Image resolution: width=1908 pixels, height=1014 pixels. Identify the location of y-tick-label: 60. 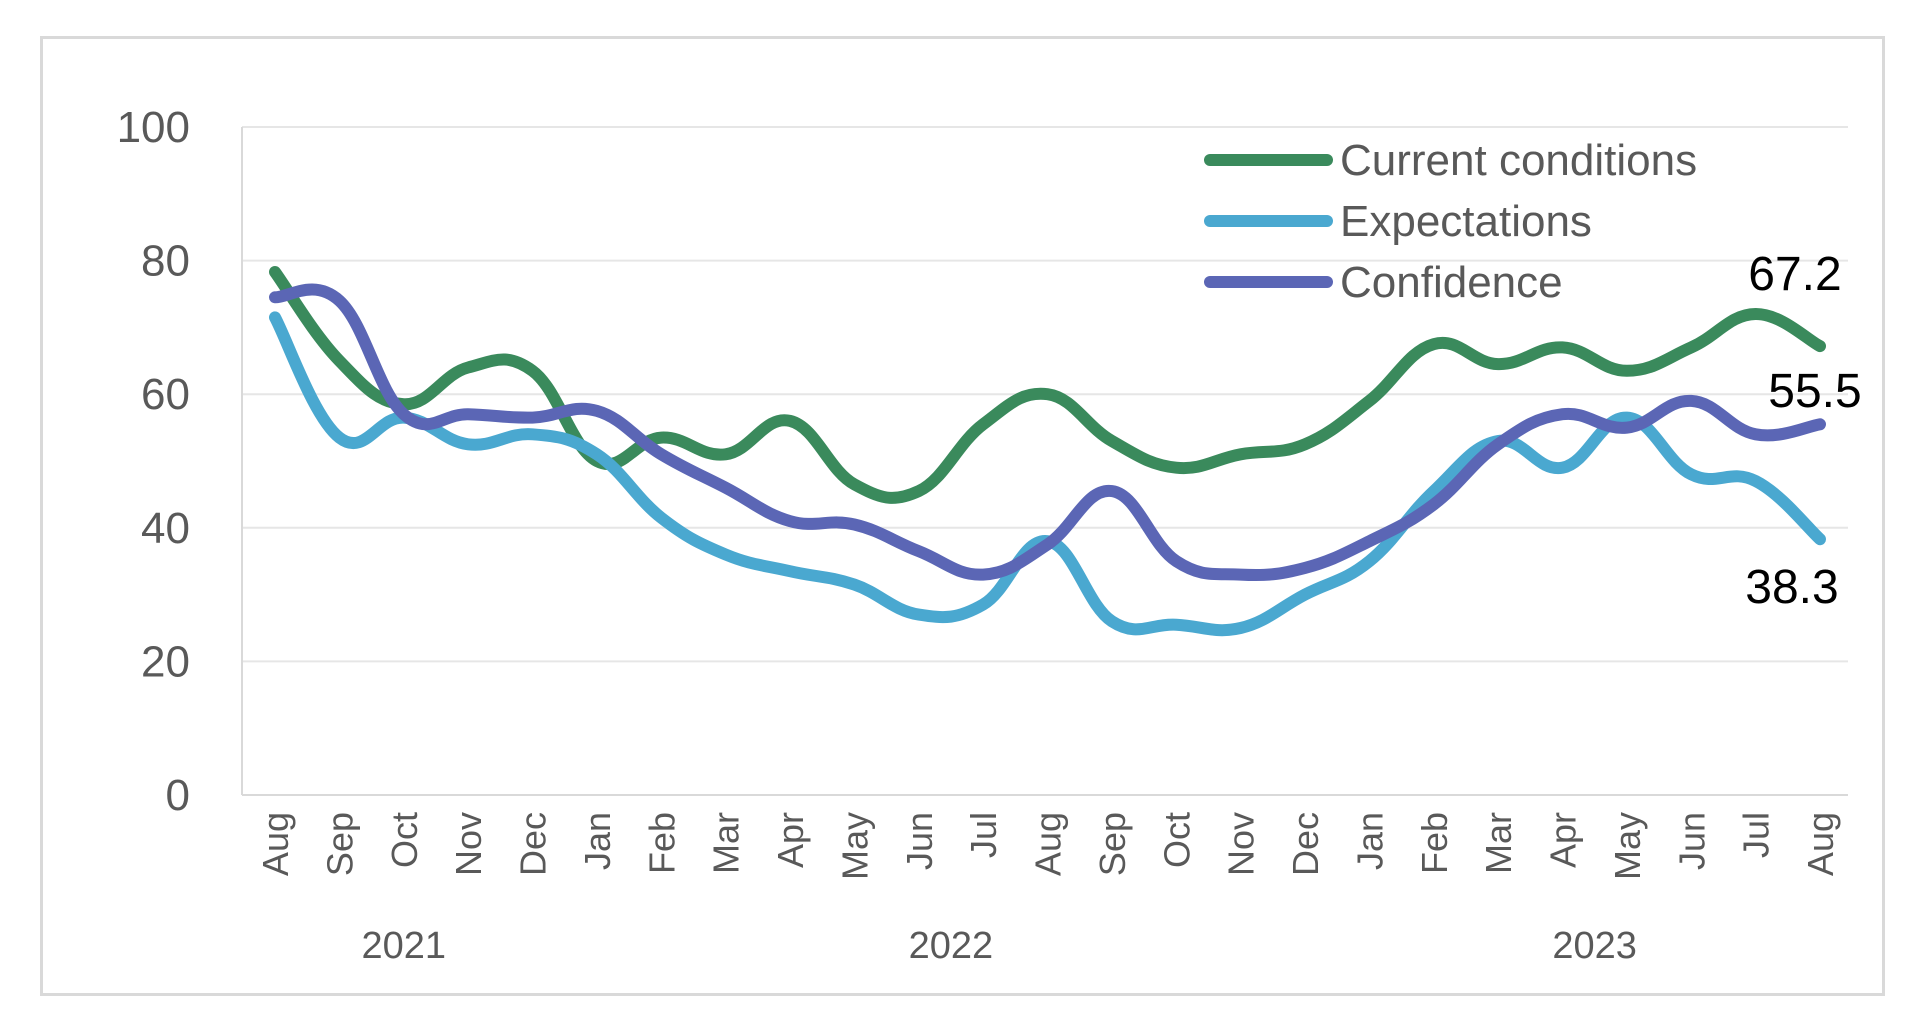
(165, 394).